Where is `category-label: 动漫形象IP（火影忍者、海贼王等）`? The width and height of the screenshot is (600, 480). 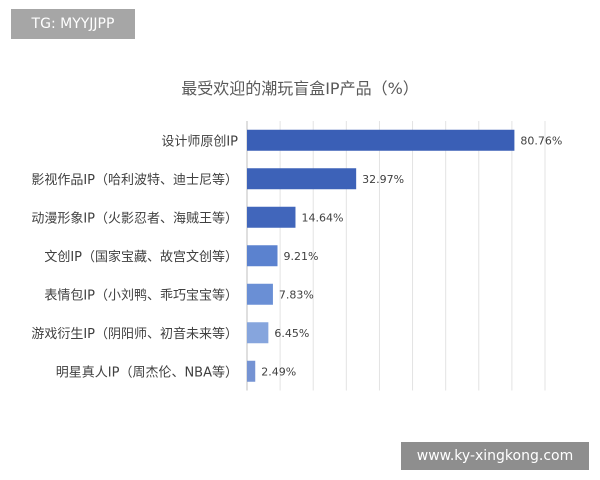 category-label: 动漫形象IP（火影忍者、海贼王等） is located at coordinates (134, 218).